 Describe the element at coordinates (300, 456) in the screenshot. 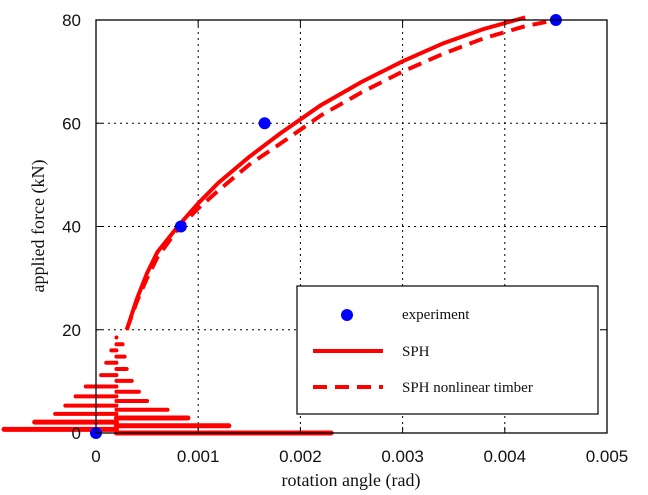

I see `x-tick-label: 0.002` at that location.